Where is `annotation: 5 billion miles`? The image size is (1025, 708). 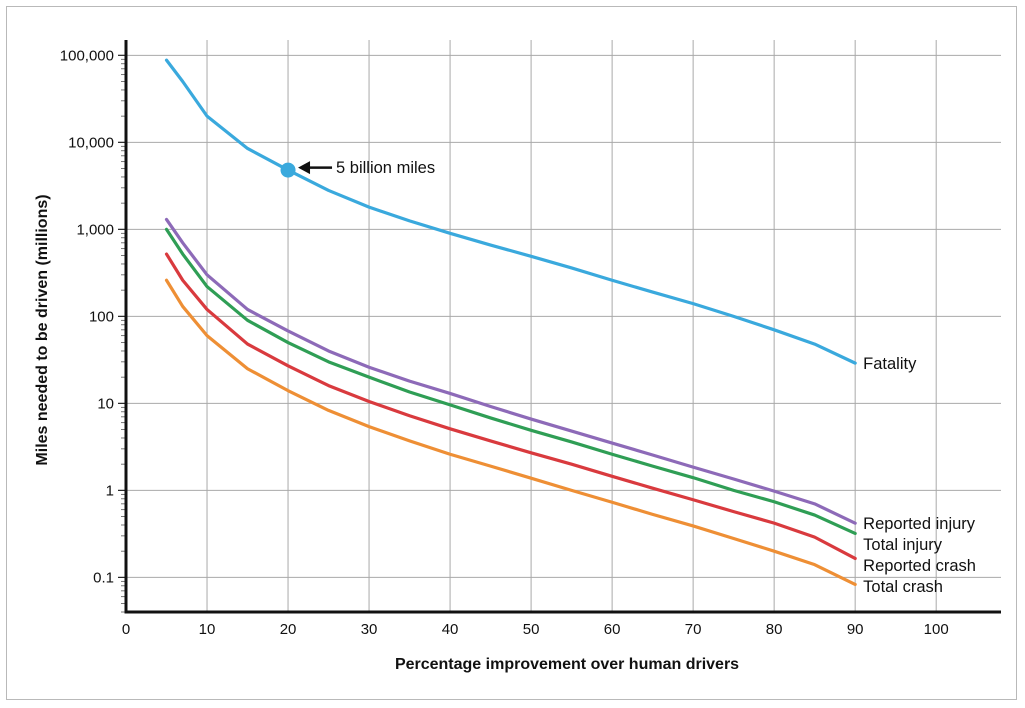 annotation: 5 billion miles is located at coordinates (357, 168).